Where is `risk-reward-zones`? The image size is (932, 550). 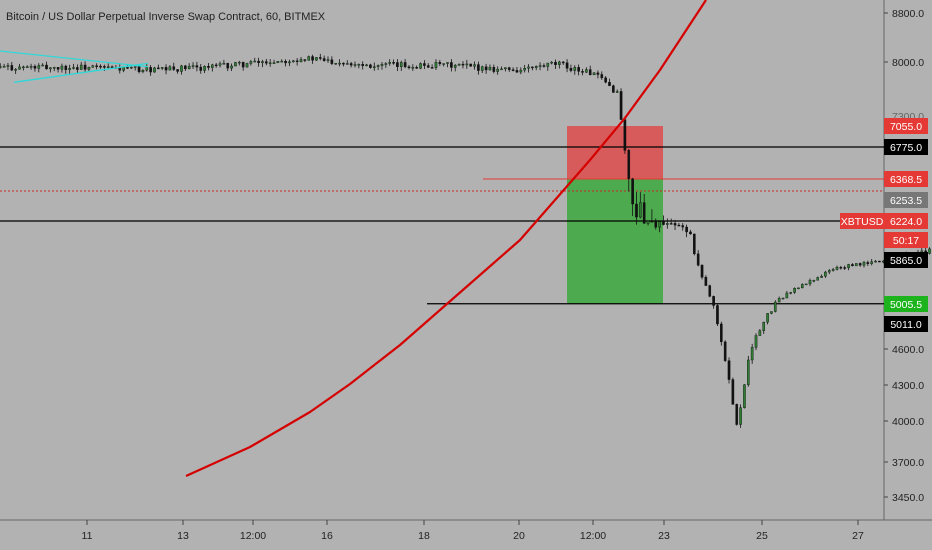
risk-reward-zones is located at coordinates (683, 215).